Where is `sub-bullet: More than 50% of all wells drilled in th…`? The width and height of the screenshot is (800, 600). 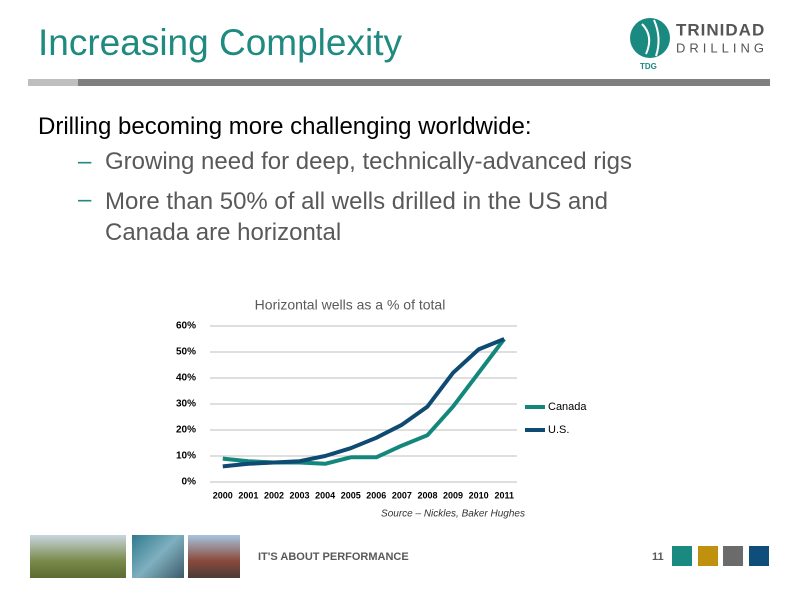
sub-bullet: More than 50% of all wells drilled in th… is located at coordinates (356, 217).